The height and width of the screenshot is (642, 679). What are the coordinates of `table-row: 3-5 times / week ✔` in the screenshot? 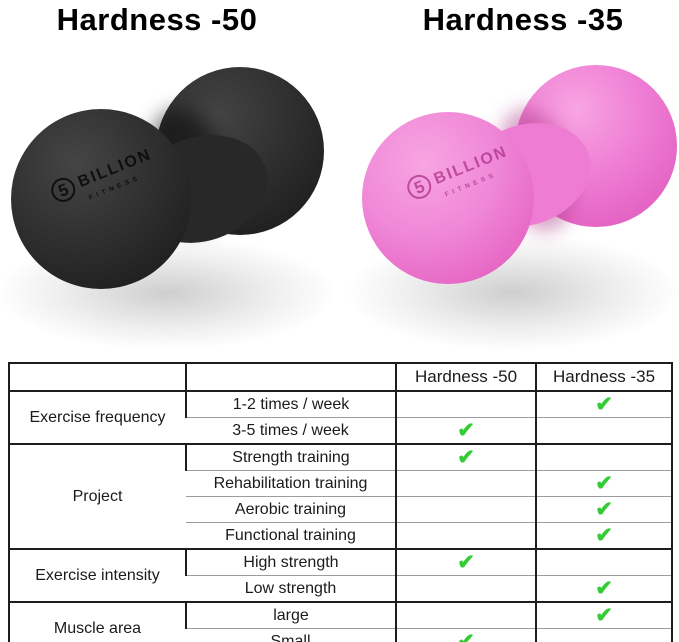 It's located at (340, 430).